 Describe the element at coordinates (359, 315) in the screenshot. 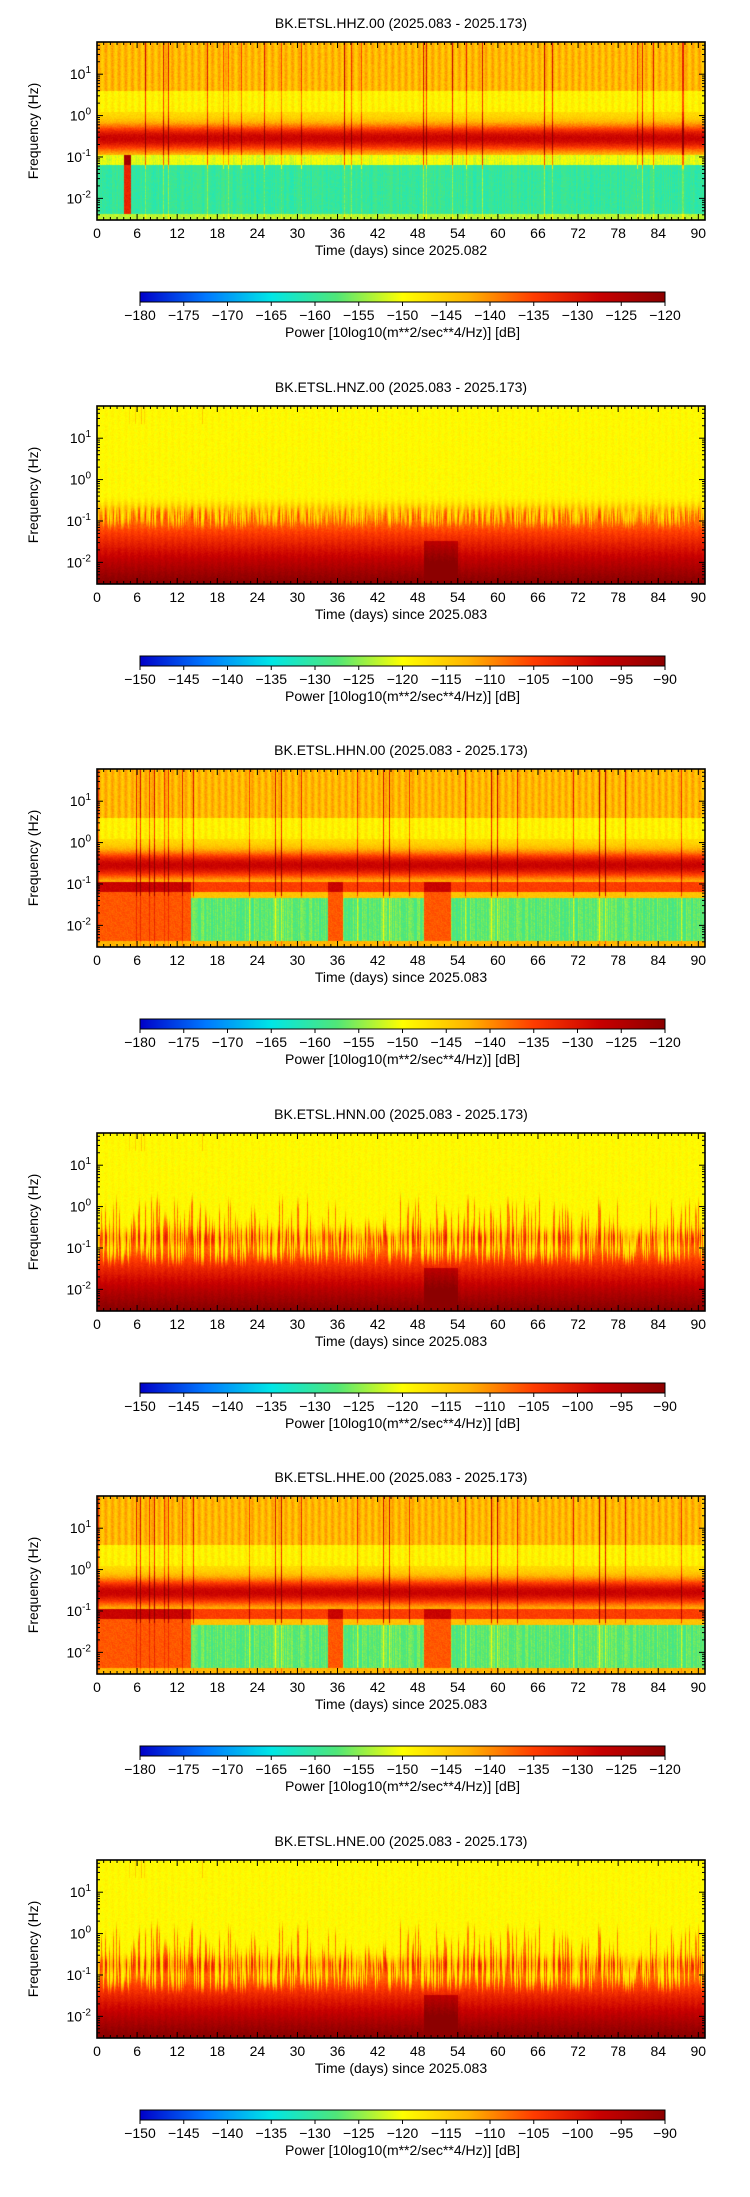

I see `colorbar-tick-label: −155` at that location.